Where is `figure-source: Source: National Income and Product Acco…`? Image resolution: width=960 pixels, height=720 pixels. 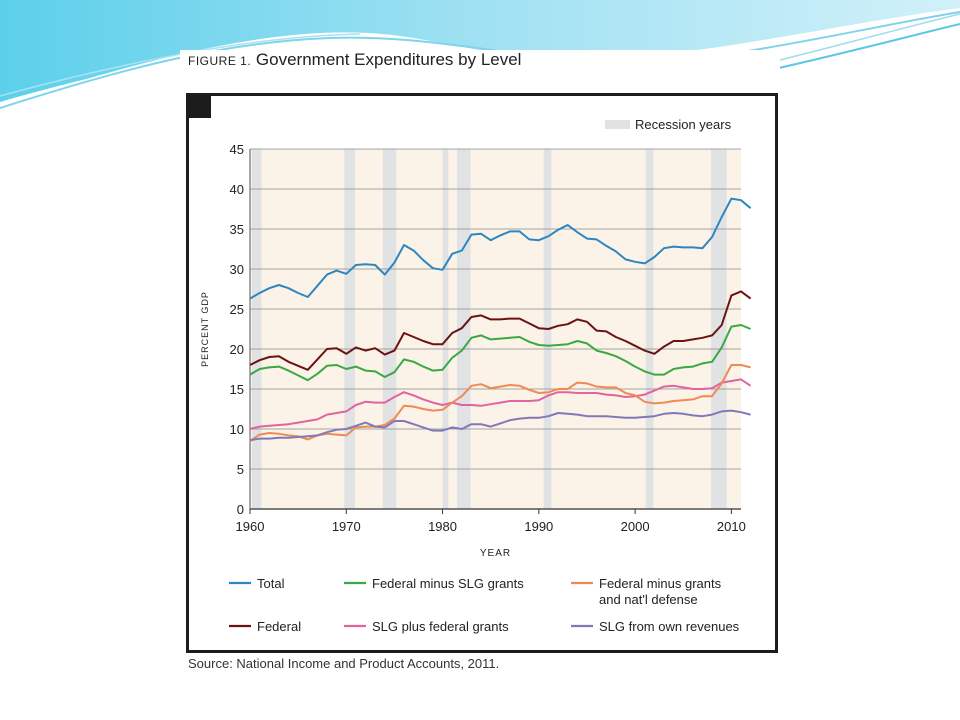 figure-source: Source: National Income and Product Acco… is located at coordinates (344, 663).